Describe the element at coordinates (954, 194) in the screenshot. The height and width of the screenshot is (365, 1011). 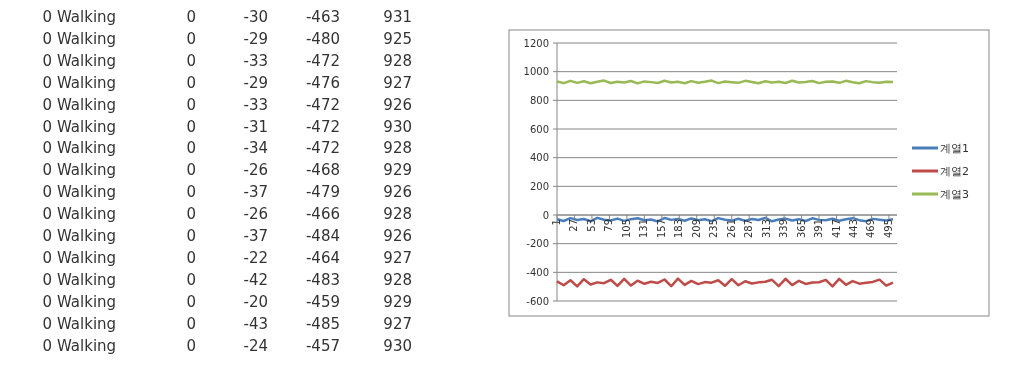
I see `legend-label: 계열3` at that location.